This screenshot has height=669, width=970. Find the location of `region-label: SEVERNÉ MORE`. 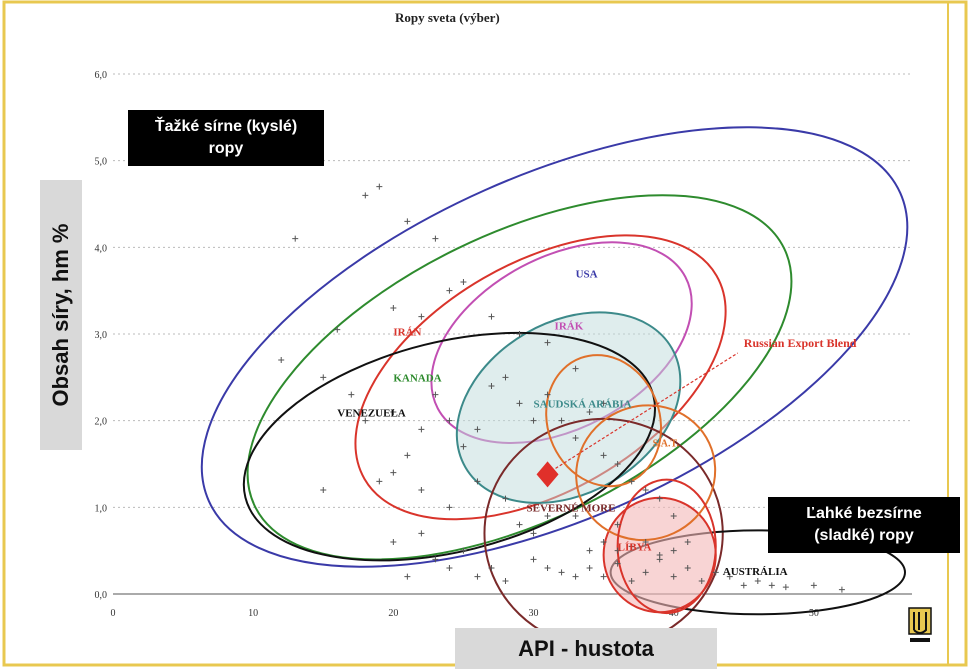

region-label: SEVERNÉ MORE is located at coordinates (571, 509).